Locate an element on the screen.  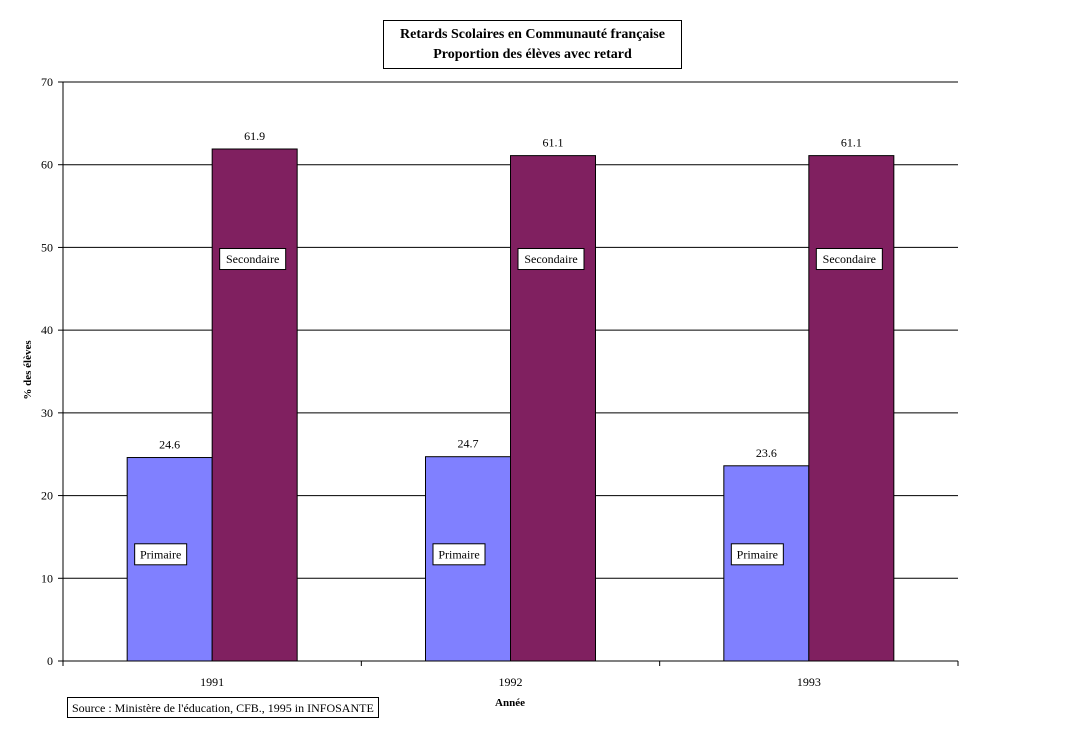
y-tick-label: 70 is located at coordinates (47, 82).